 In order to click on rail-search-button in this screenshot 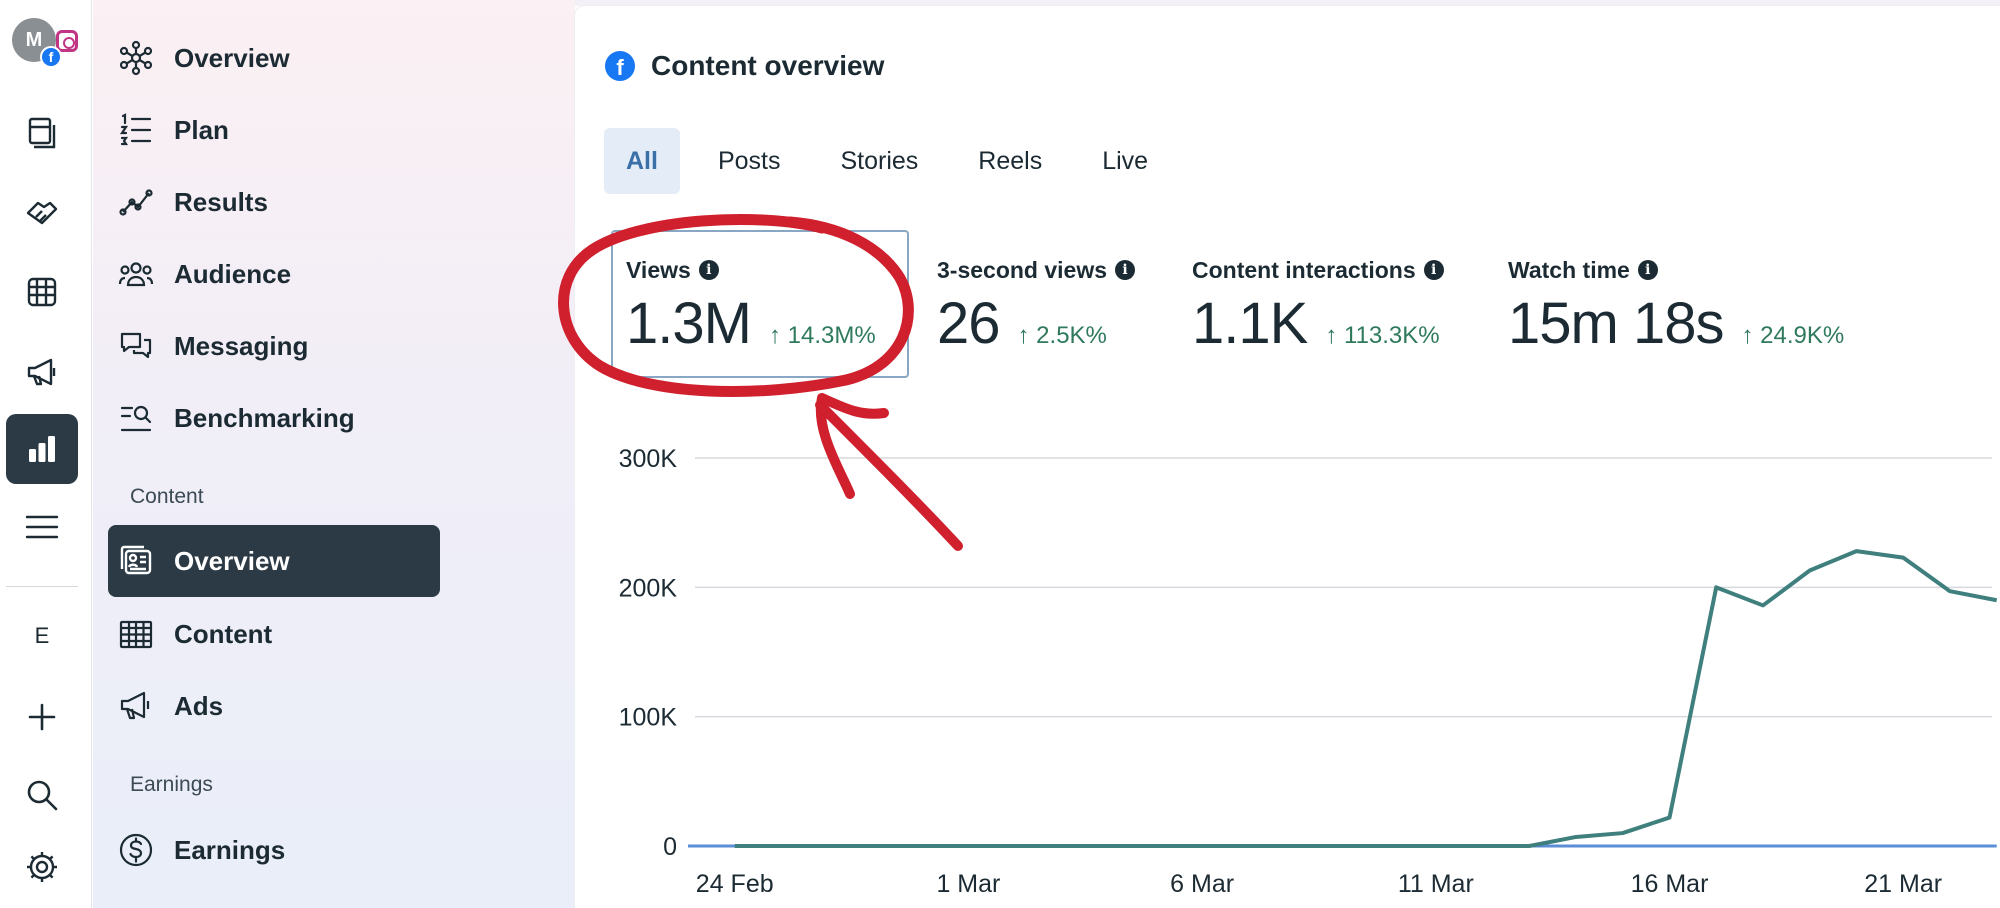, I will do `click(42, 795)`.